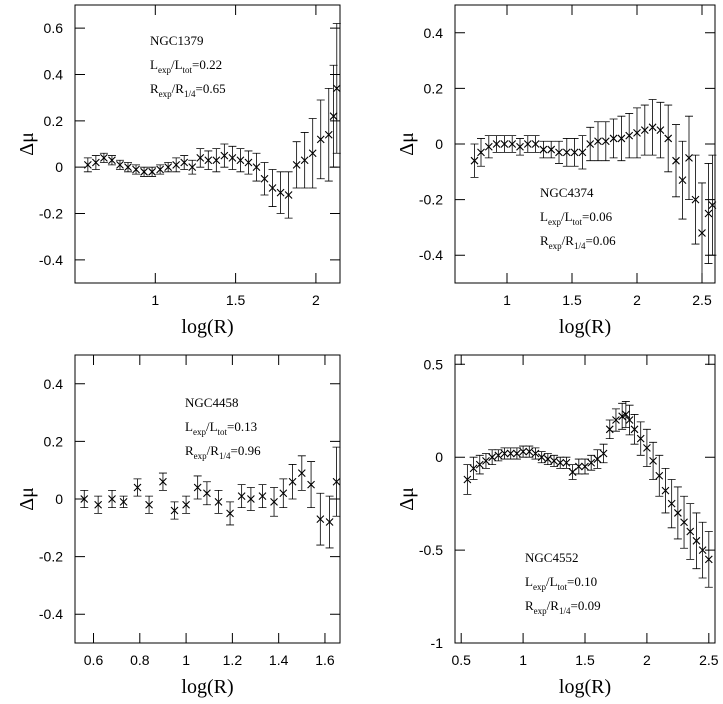  I want to click on annotation: Rexp/R1/4=0.65, so click(188, 90).